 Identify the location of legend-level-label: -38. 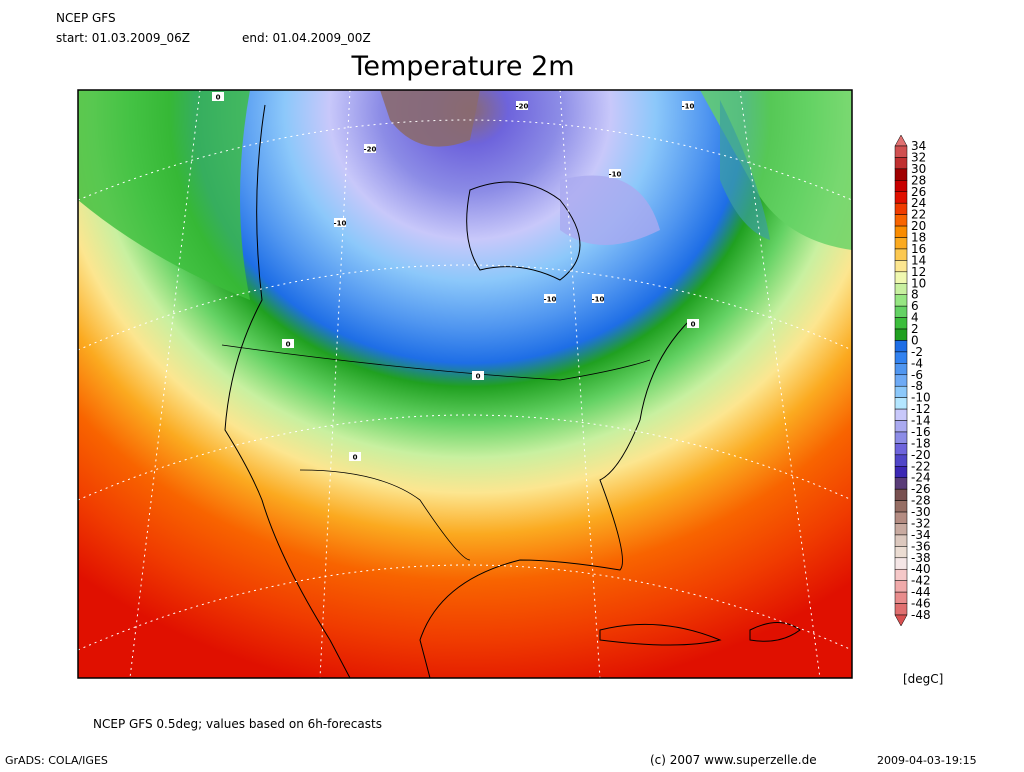
(921, 558).